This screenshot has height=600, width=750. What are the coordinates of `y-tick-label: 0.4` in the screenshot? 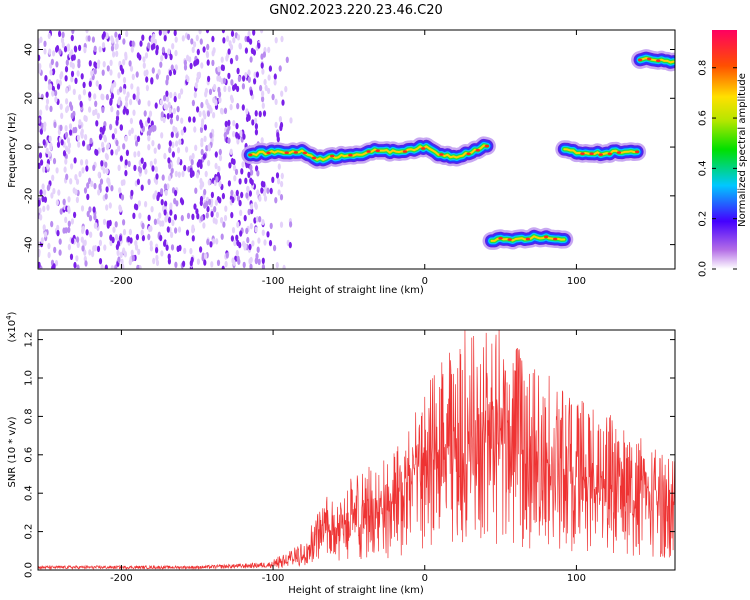 It's located at (29, 493).